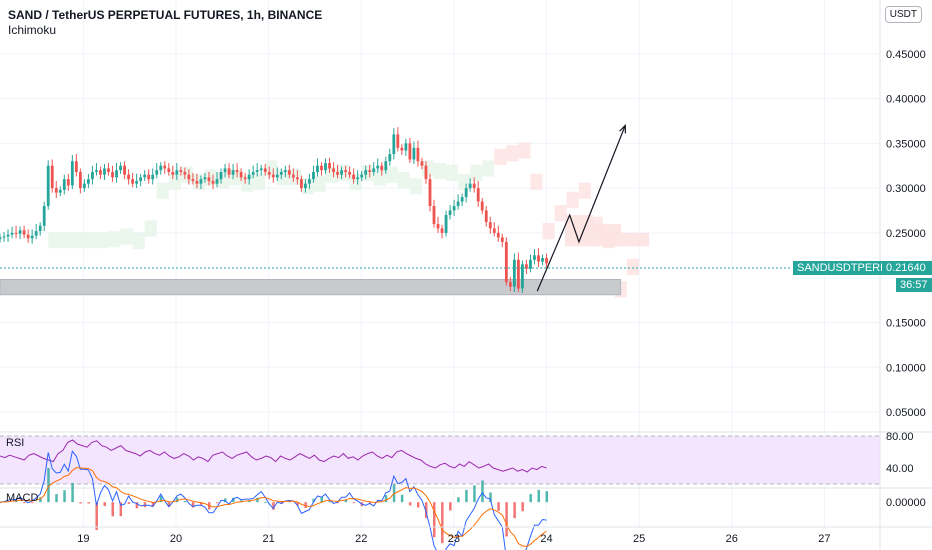 This screenshot has height=550, width=932. What do you see at coordinates (900, 437) in the screenshot?
I see `rsi-tick-label: 80.00` at bounding box center [900, 437].